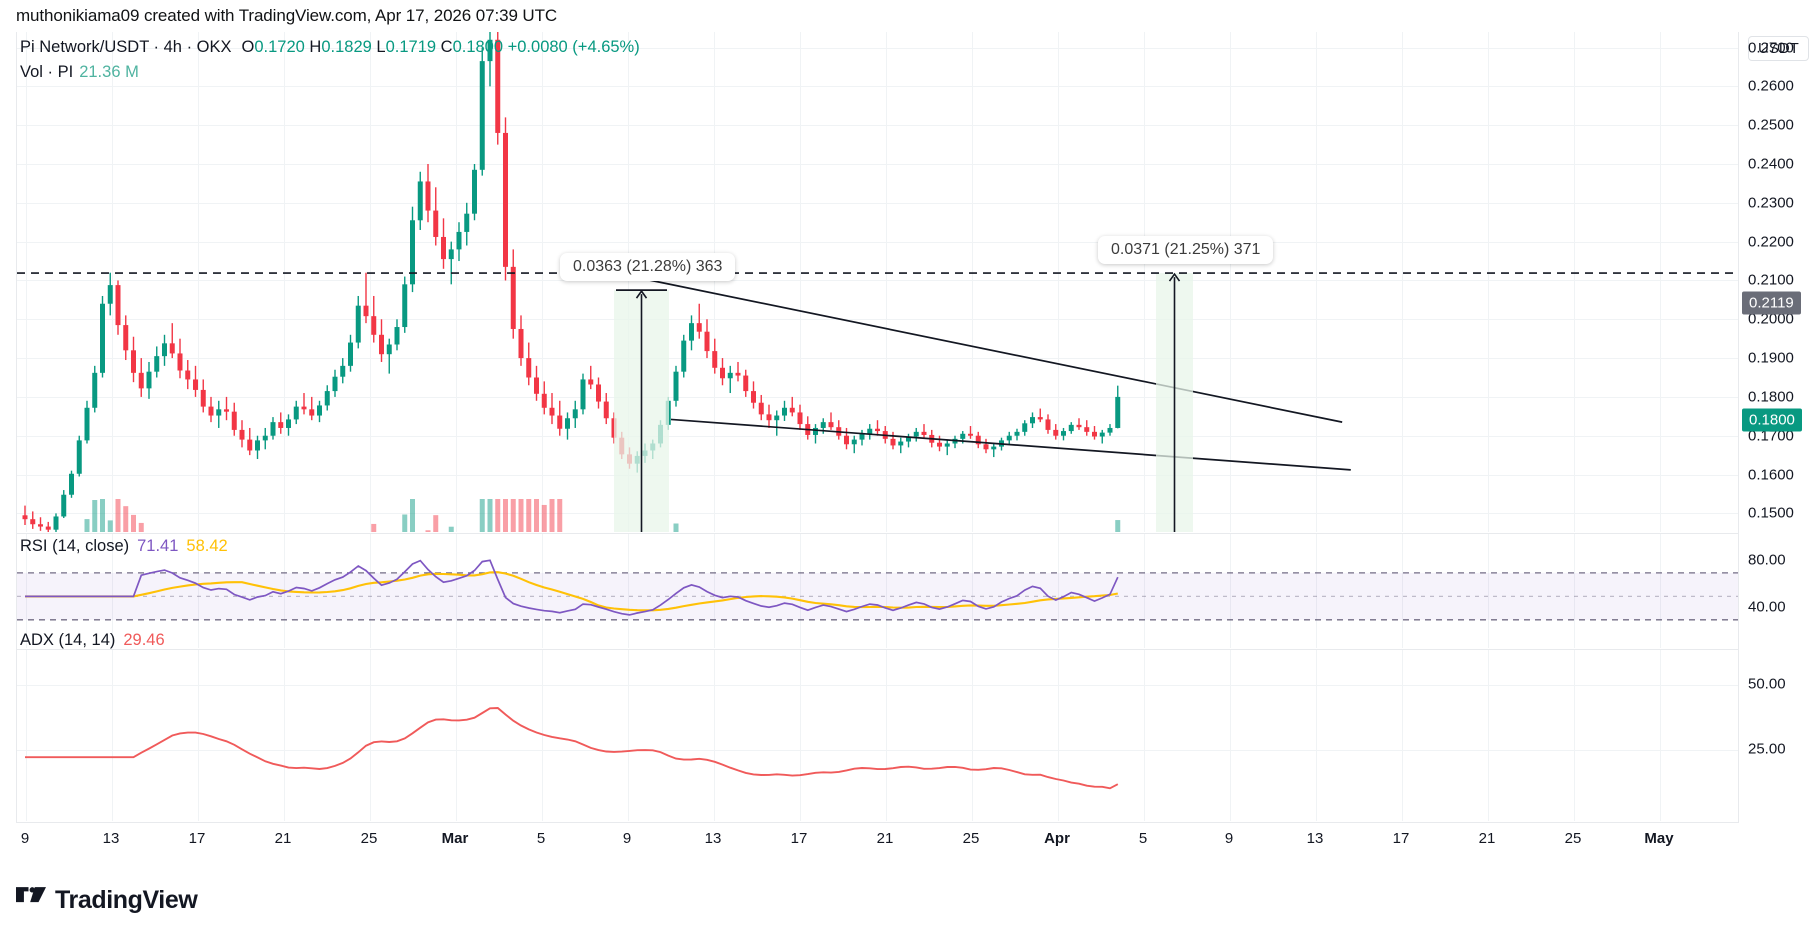 Image resolution: width=1814 pixels, height=930 pixels. Describe the element at coordinates (31, 900) in the screenshot. I see `tradingview-logo-icon` at that location.